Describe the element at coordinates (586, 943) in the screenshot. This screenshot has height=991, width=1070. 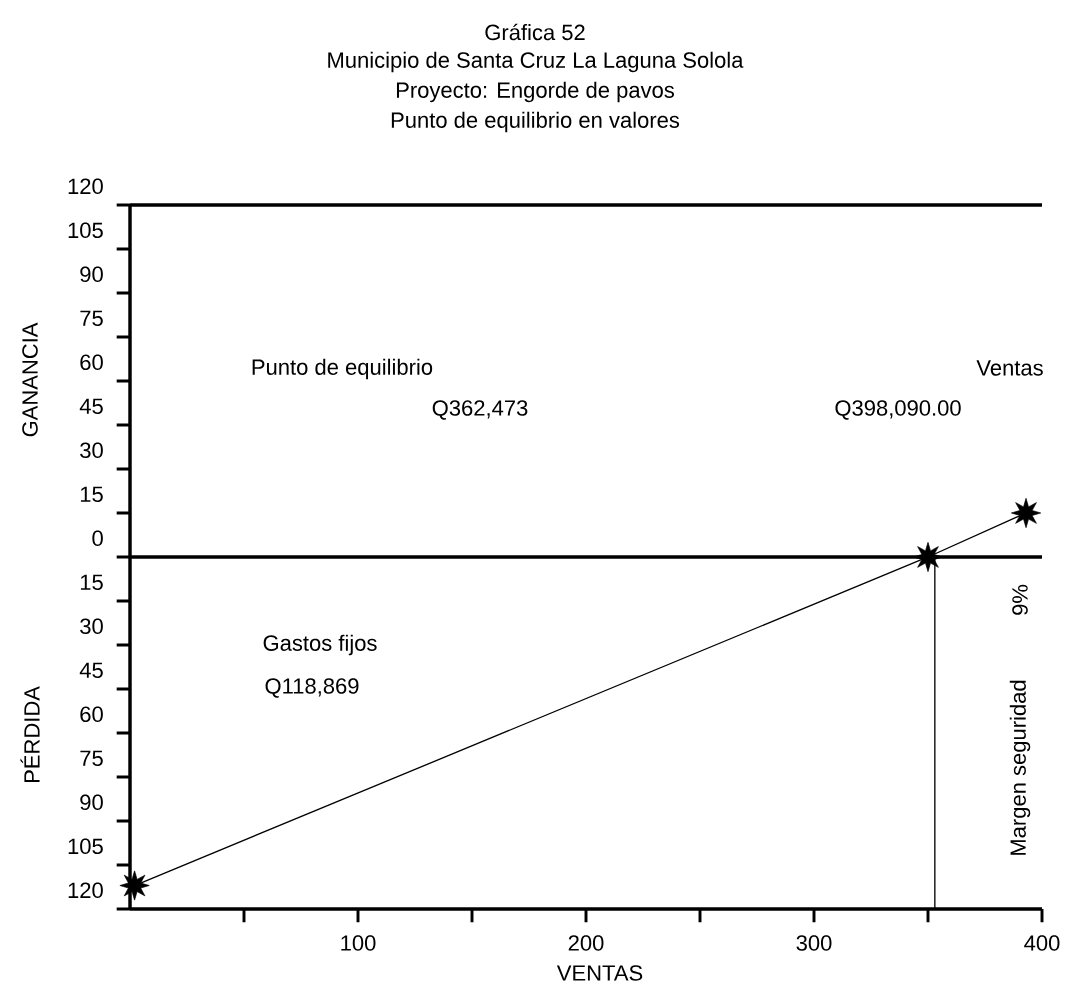
I see `x-tick-label: 200` at that location.